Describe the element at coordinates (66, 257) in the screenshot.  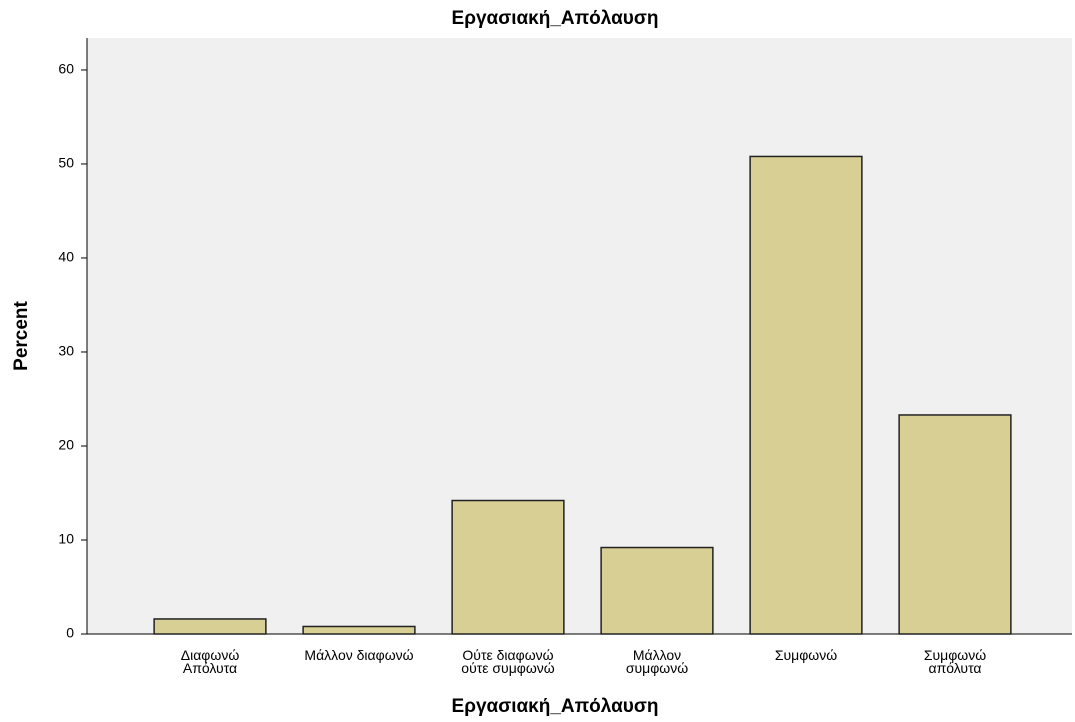
I see `y-tick-label: 40` at that location.